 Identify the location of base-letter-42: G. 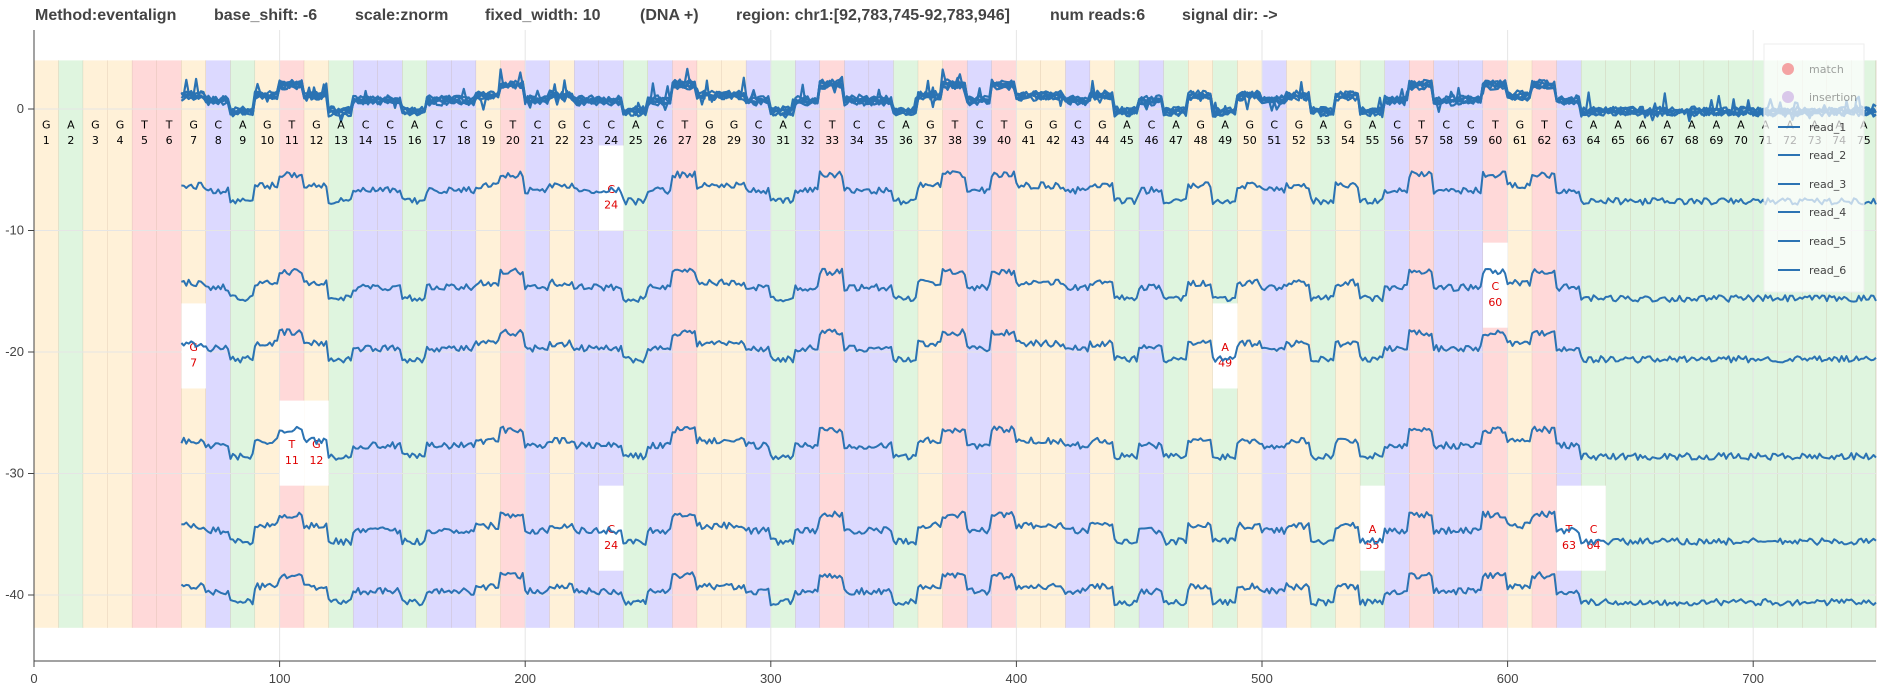
(1053, 124).